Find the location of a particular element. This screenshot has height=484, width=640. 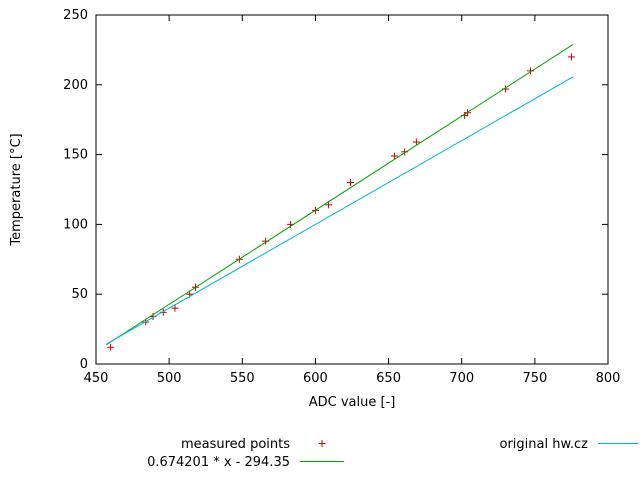

y-tick-label: 200 is located at coordinates (75, 85).